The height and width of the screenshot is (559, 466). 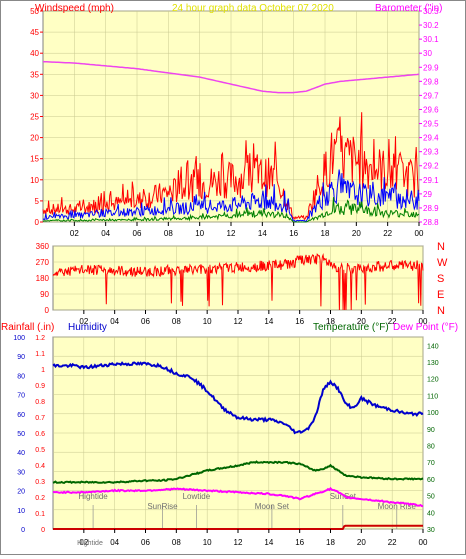 I want to click on annotation-label: SunRise, so click(x=162, y=506).